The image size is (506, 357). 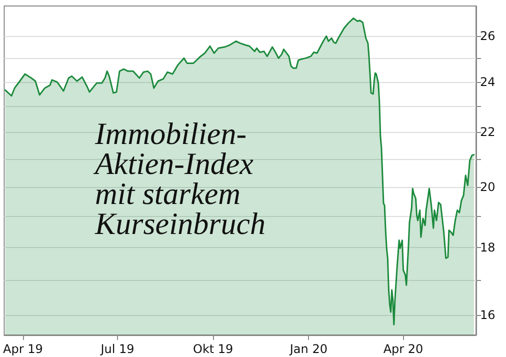 What do you see at coordinates (488, 187) in the screenshot?
I see `y-tick-label: 20` at bounding box center [488, 187].